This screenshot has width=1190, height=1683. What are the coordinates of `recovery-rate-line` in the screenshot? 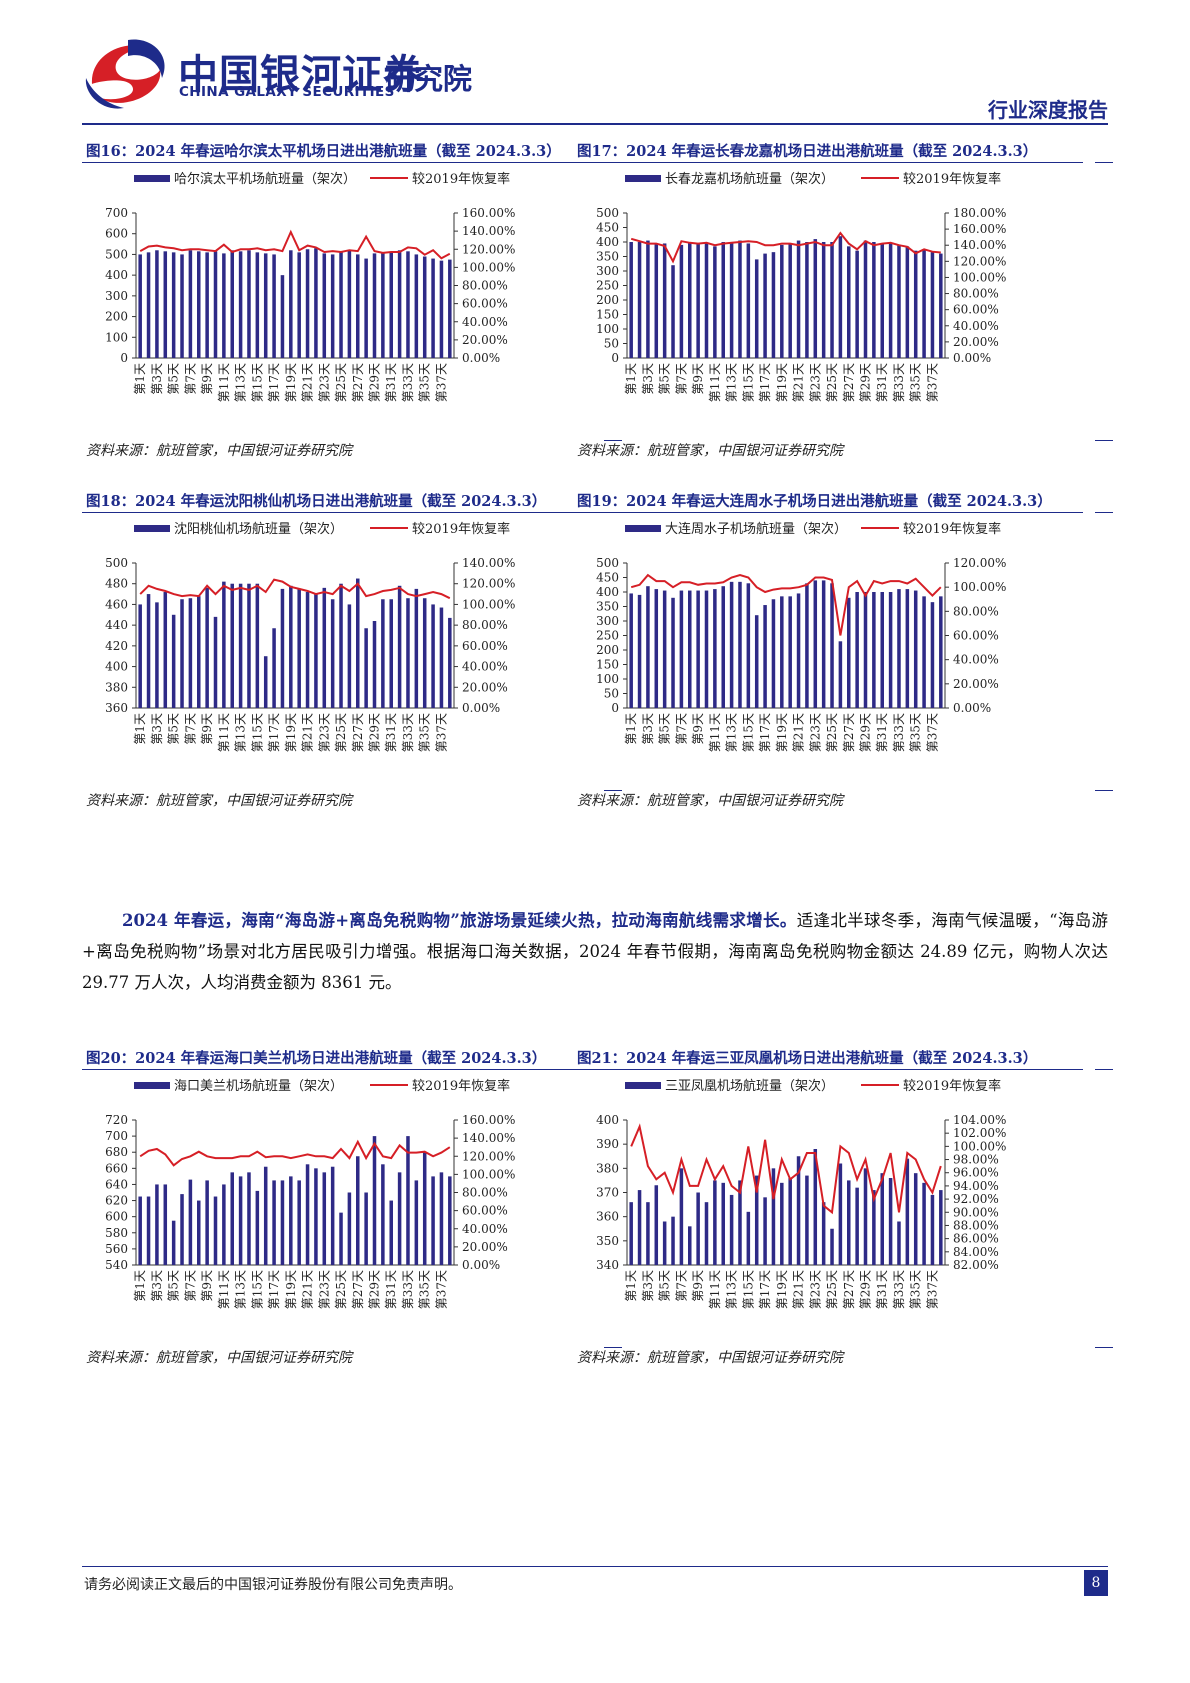 It's located at (786, 604).